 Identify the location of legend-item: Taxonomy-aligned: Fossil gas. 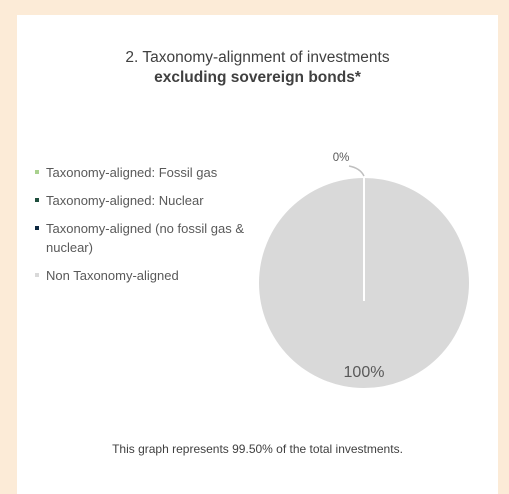
(152, 172).